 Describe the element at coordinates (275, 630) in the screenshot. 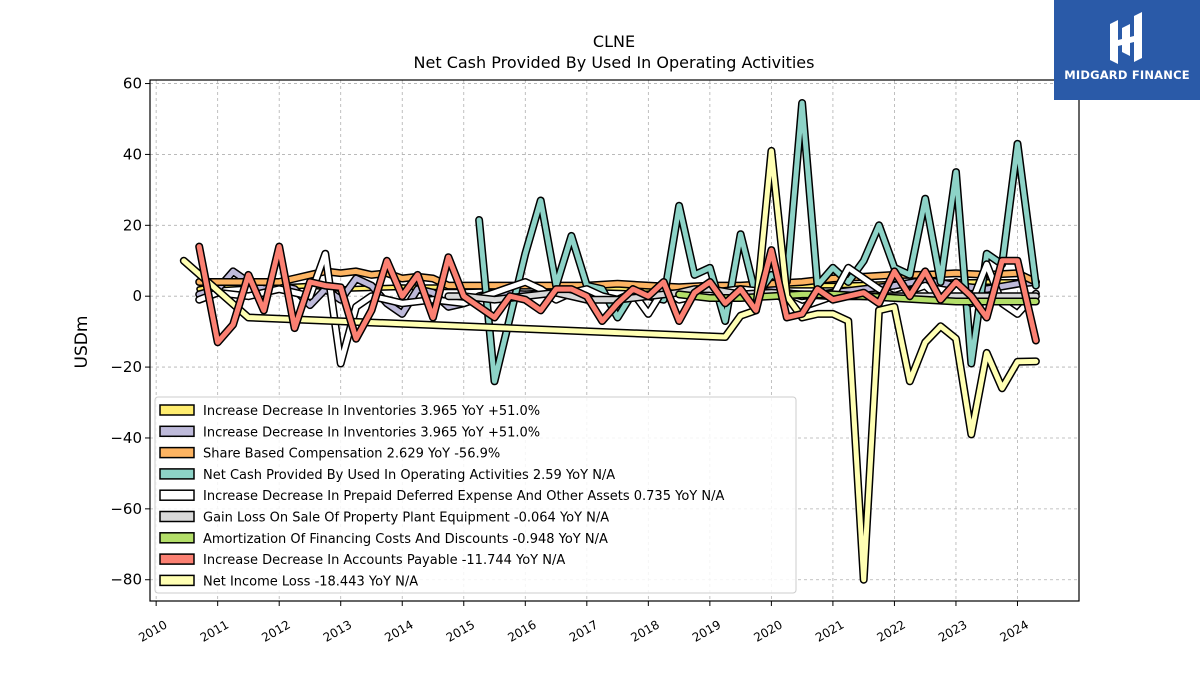

I see `x-tick-label: 2012` at that location.